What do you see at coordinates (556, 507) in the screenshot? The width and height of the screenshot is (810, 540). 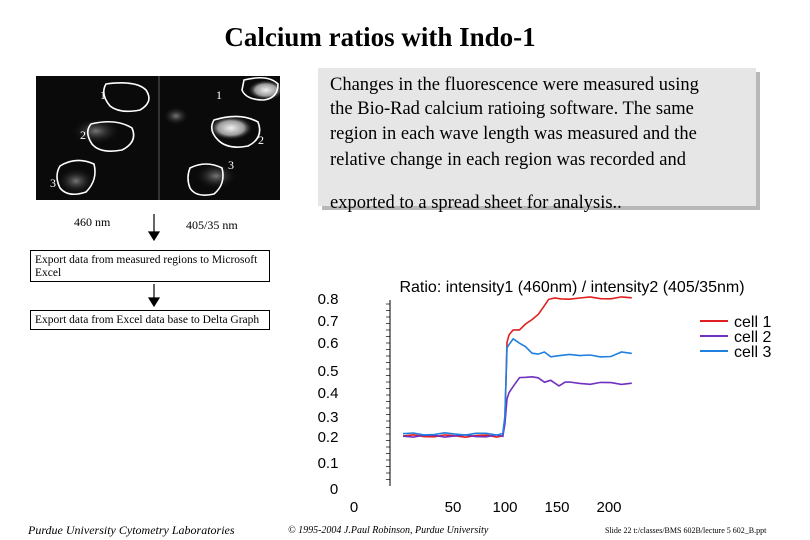 I see `x-tick-label: 150` at bounding box center [556, 507].